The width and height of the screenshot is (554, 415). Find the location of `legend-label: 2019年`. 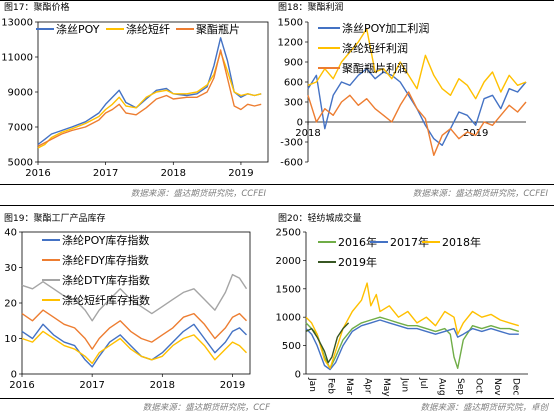

legend-label: 2019年 is located at coordinates (357, 262).